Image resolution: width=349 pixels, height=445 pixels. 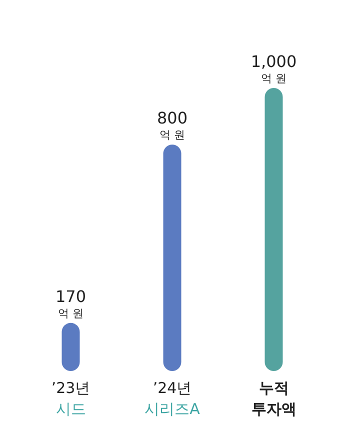 I want to click on x-tick-label: 누적 투자액, so click(x=273, y=398).